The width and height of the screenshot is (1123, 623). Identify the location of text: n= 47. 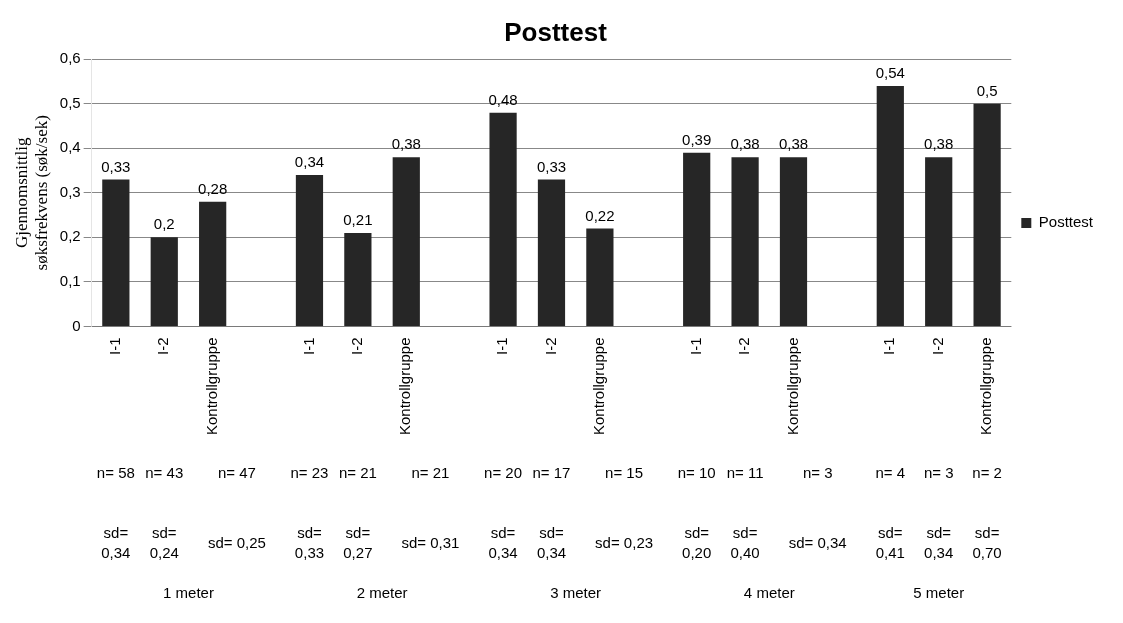
(236, 473).